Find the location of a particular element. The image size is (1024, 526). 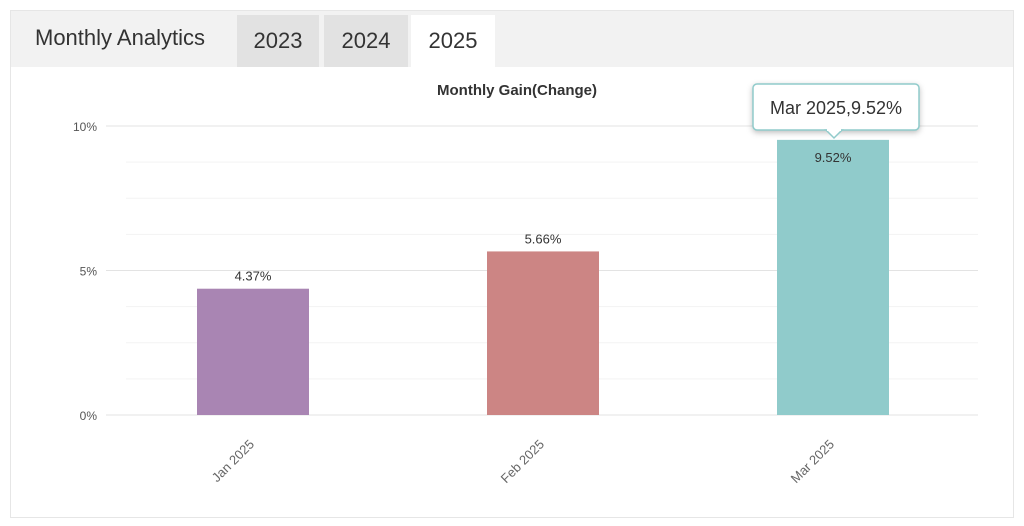

tab-2024: 2024 is located at coordinates (366, 41).